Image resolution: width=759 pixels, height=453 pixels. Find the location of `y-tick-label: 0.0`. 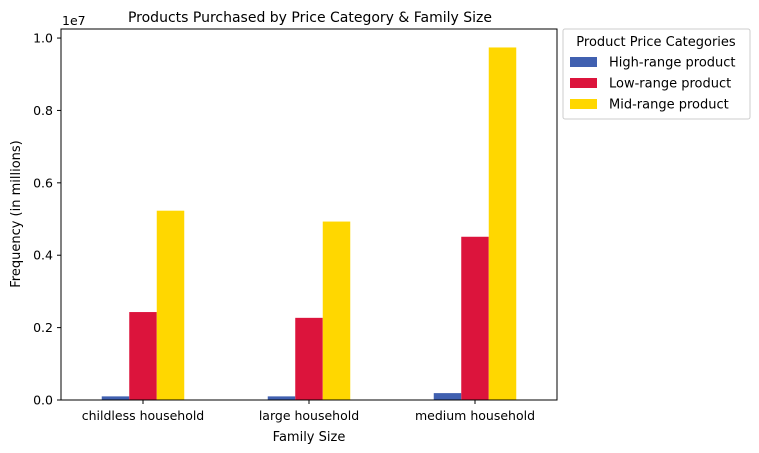

y-tick-label: 0.0 is located at coordinates (43, 400).